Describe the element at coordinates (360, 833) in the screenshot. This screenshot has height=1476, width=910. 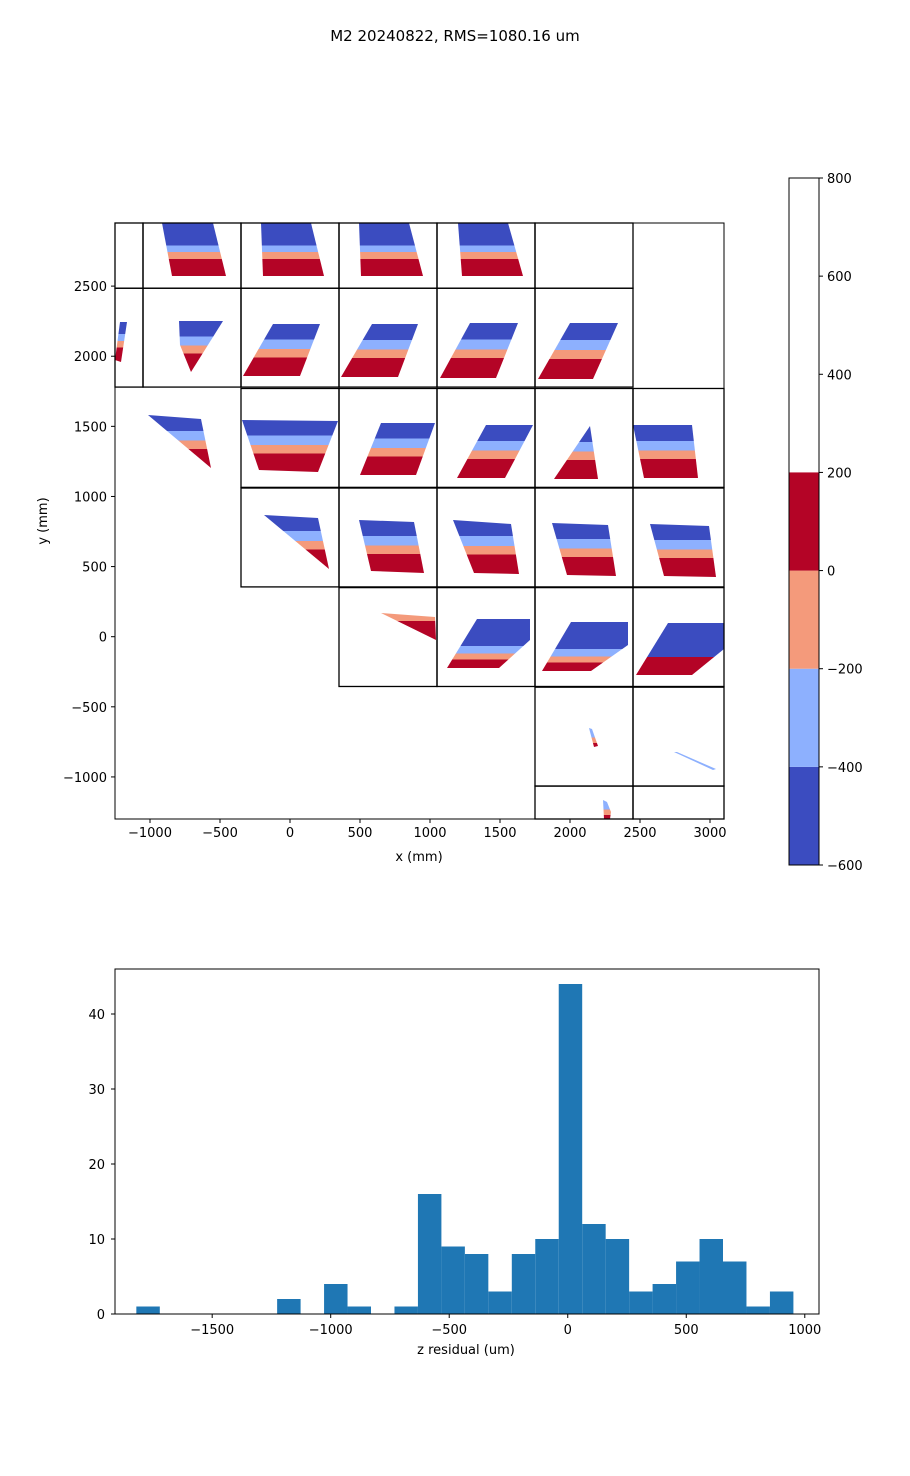
I see `map-x-tick-label: 500` at that location.